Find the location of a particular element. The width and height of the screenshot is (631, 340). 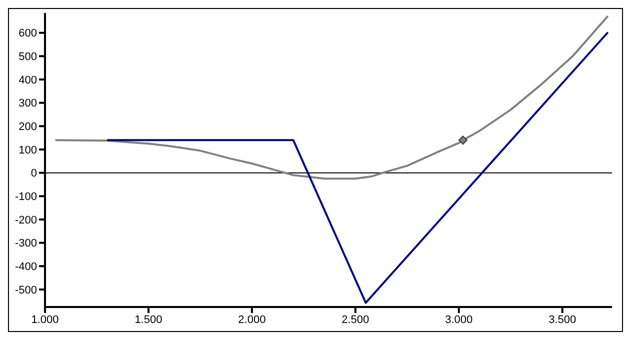

x-tick-label: 3.500 is located at coordinates (562, 320).